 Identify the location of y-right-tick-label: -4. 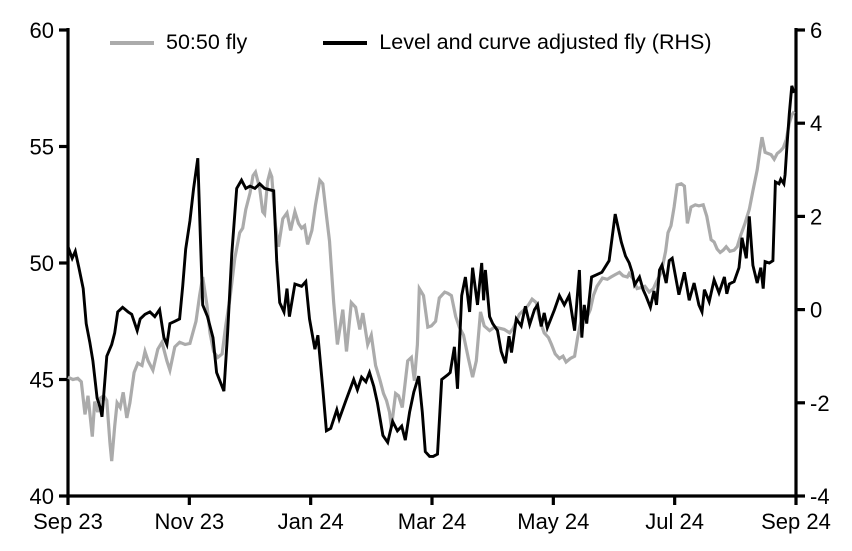
(820, 496).